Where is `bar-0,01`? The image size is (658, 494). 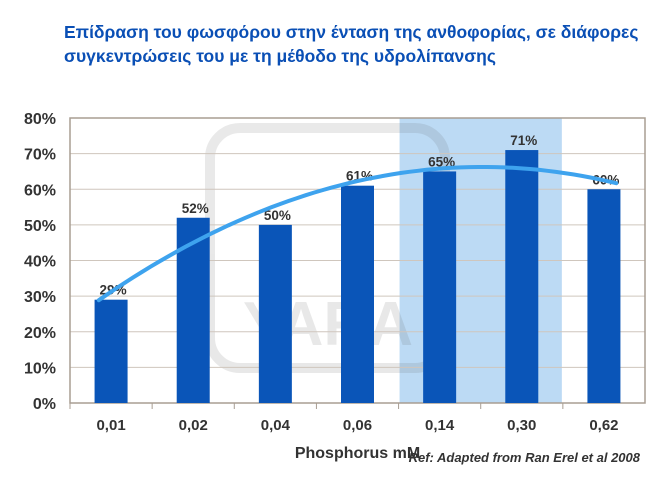 bar-0,01 is located at coordinates (111, 351).